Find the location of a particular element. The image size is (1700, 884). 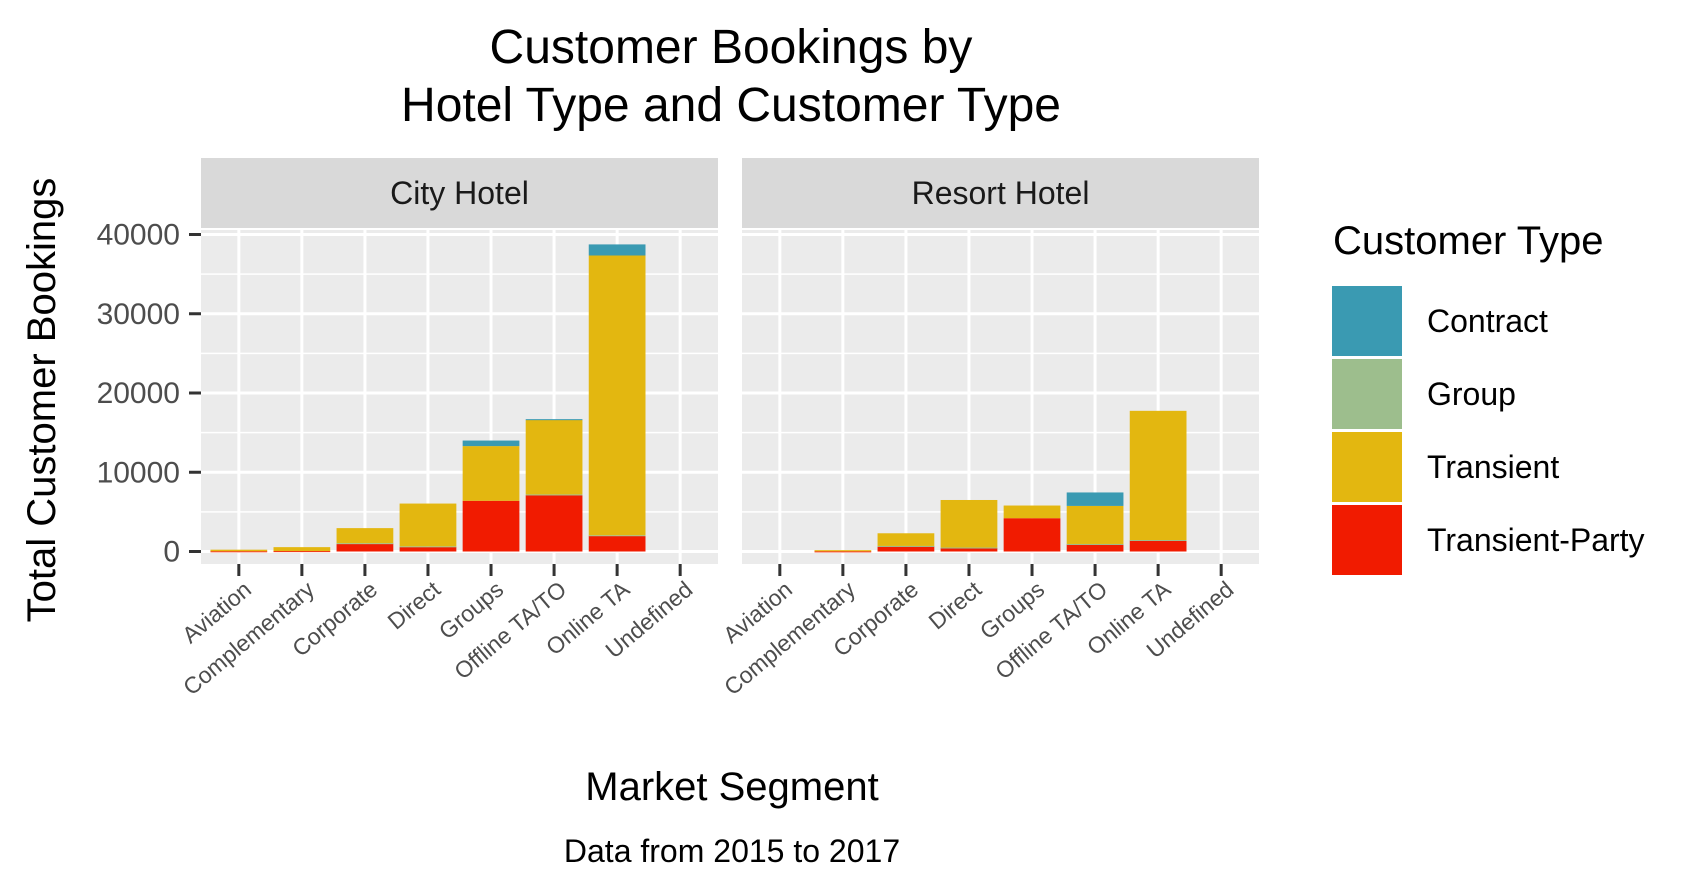

legend-title: Customer Type is located at coordinates (1468, 241).